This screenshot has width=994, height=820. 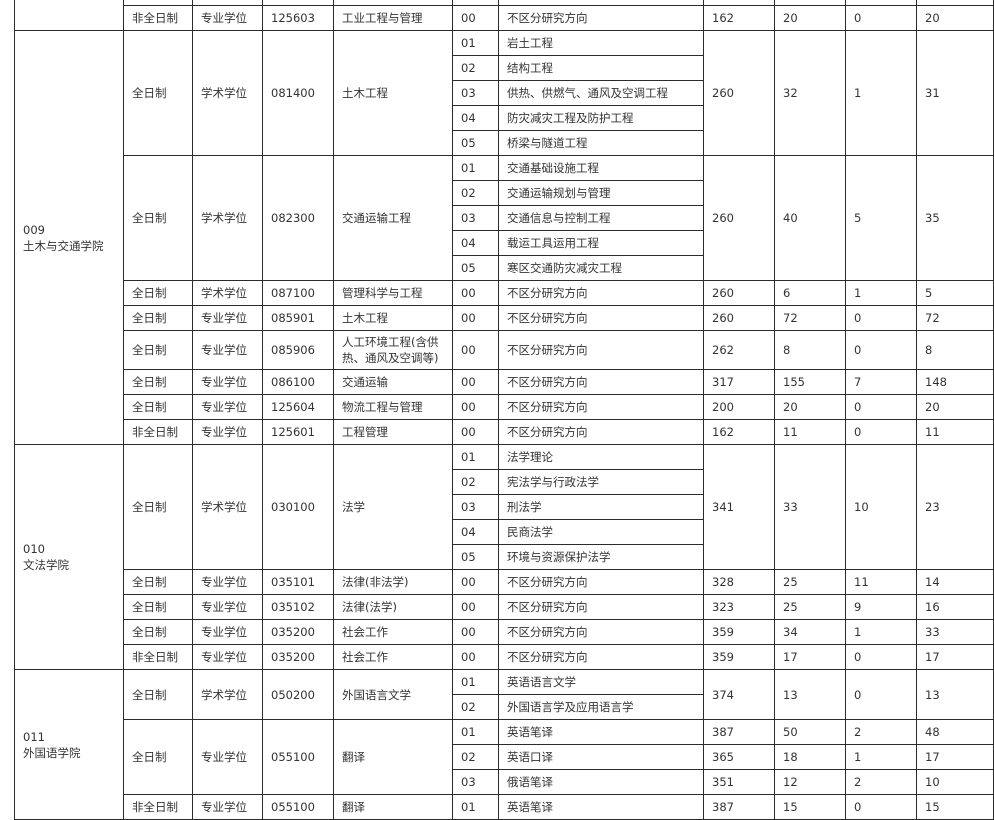 I want to click on stat-score: 351, so click(x=739, y=782).